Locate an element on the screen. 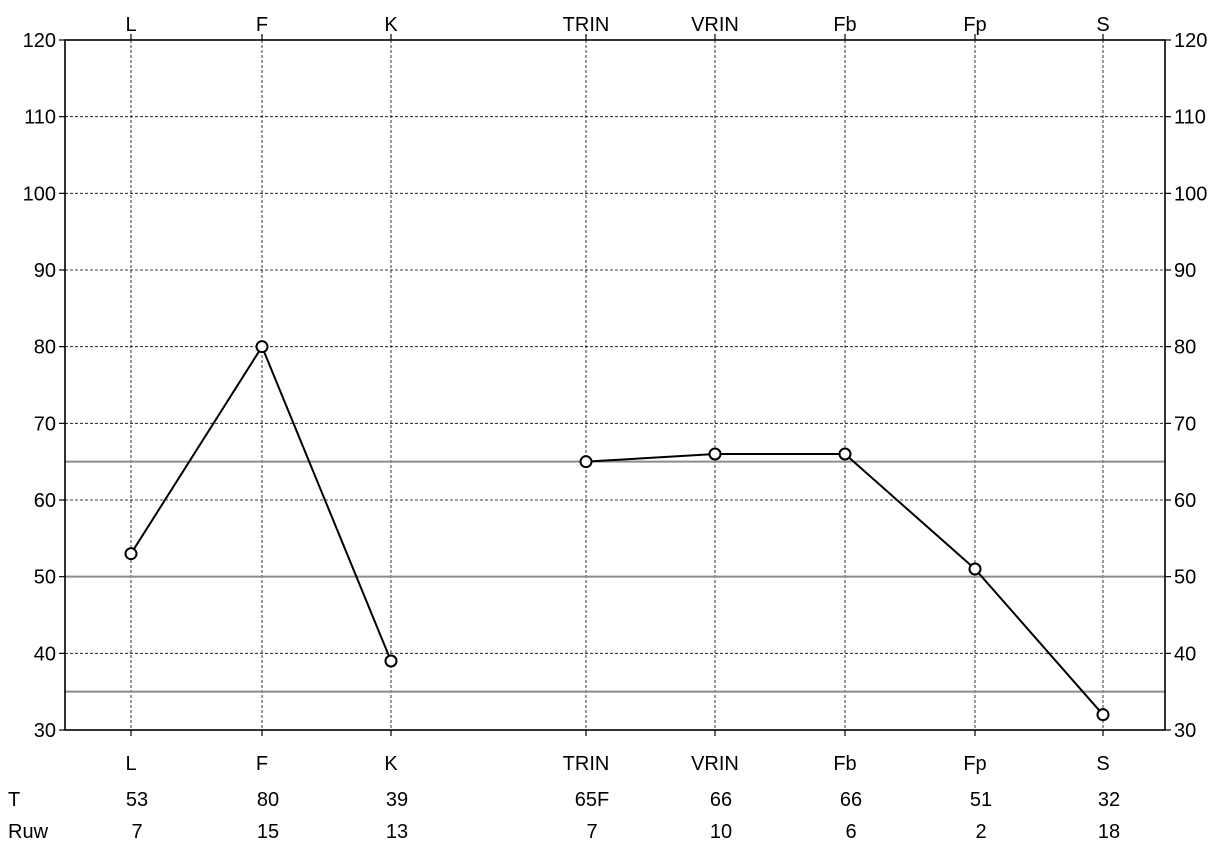  table-cell: 51 is located at coordinates (981, 800).